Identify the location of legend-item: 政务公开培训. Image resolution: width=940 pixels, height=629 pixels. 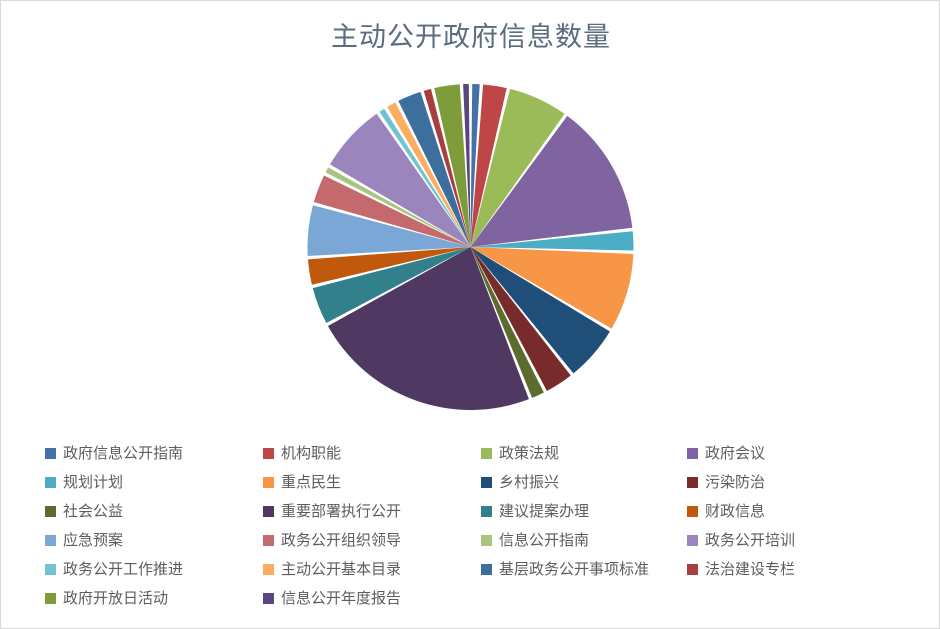
(787, 540).